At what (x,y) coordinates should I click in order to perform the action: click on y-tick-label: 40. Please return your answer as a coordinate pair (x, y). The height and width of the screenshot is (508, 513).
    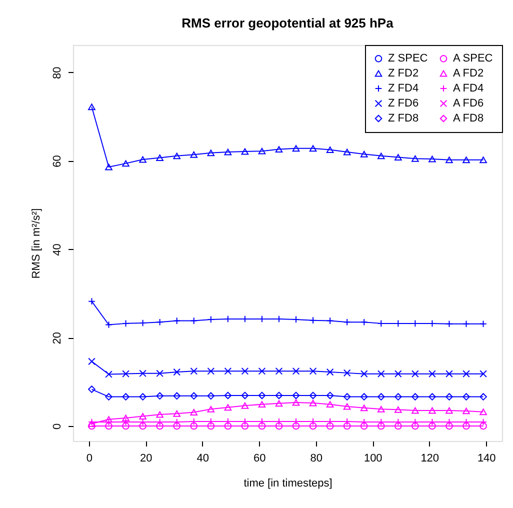
    Looking at the image, I should click on (58, 250).